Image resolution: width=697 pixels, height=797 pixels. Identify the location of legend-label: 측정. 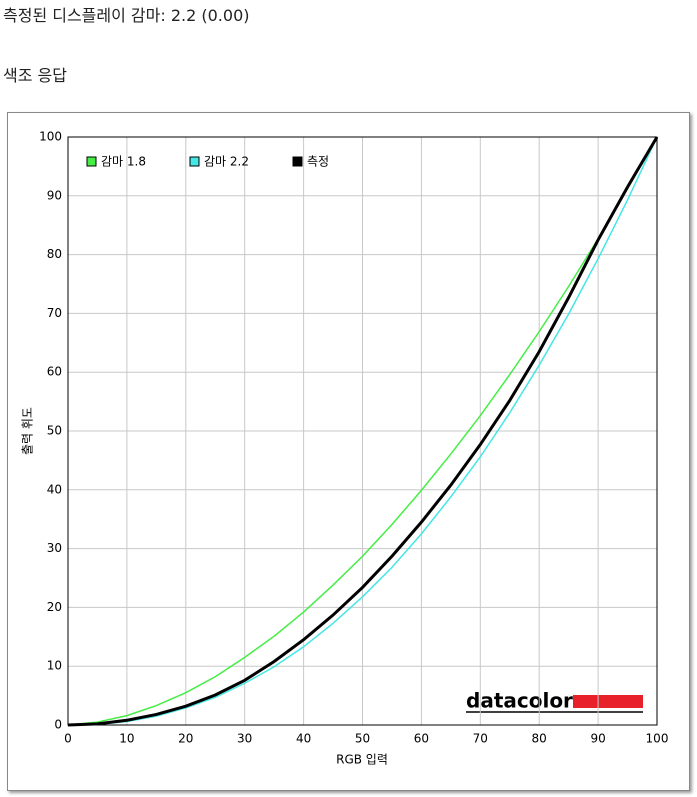
(318, 162).